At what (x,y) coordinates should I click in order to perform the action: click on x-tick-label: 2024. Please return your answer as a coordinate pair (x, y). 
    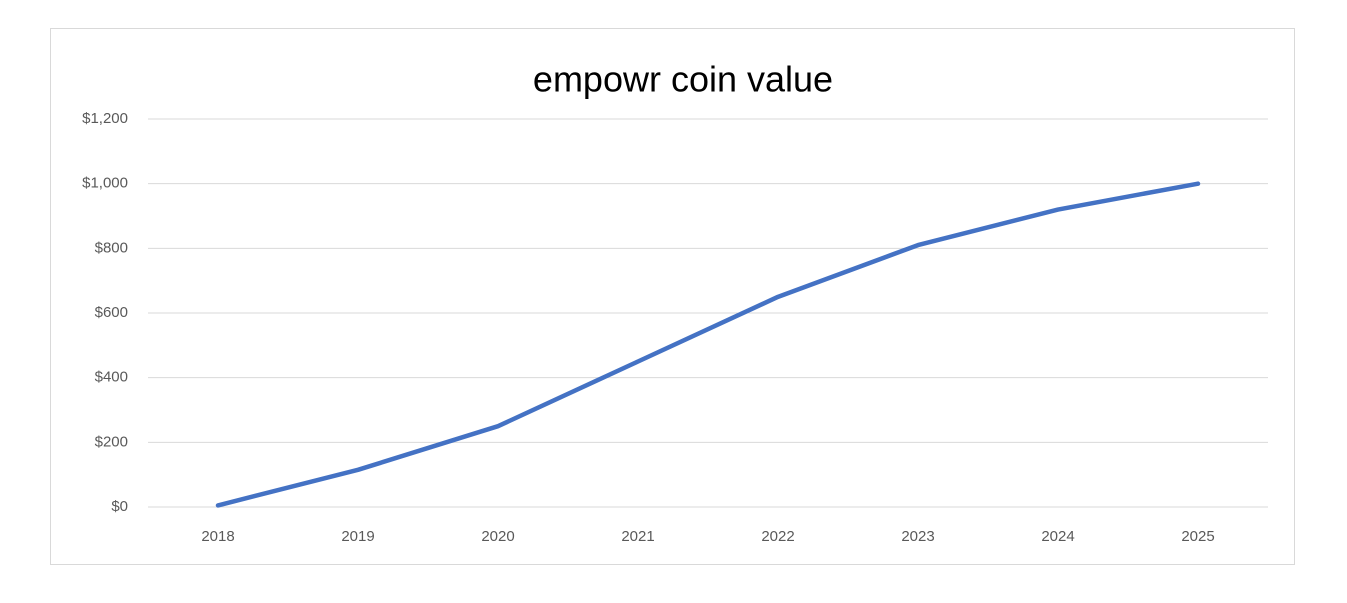
    Looking at the image, I should click on (1057, 536).